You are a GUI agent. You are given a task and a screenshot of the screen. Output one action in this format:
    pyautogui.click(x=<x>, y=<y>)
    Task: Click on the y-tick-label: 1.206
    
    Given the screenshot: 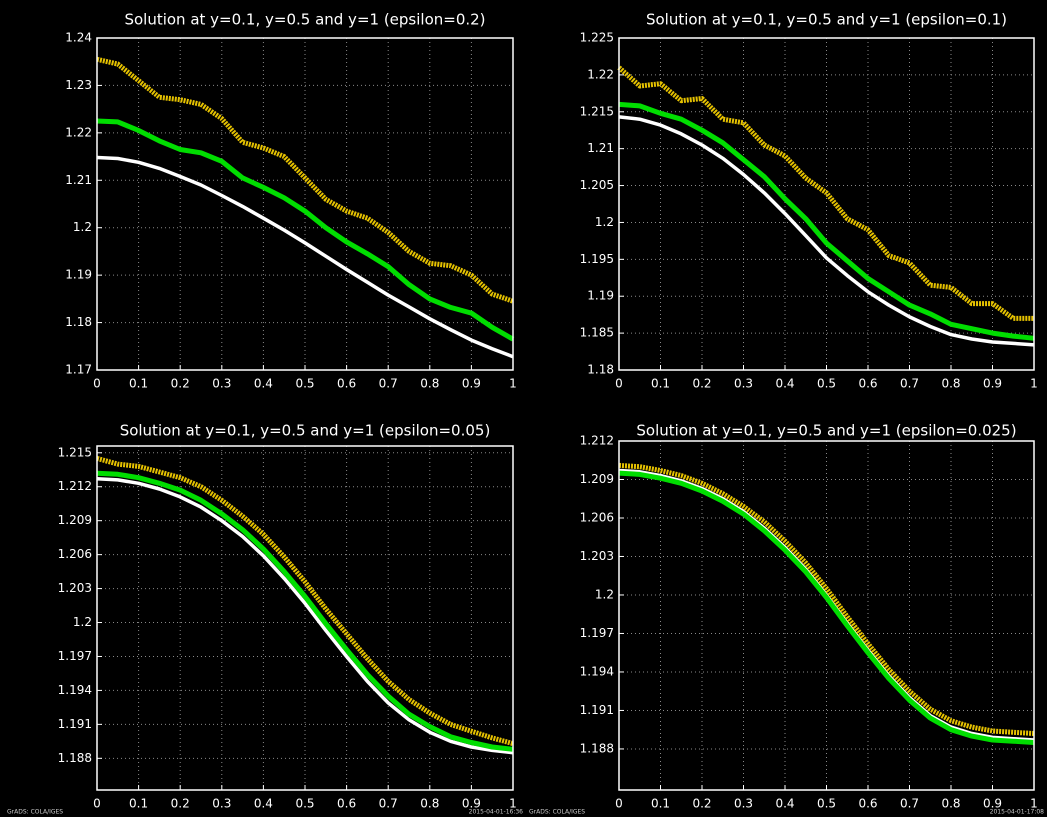 What is the action you would take?
    pyautogui.click(x=75, y=554)
    